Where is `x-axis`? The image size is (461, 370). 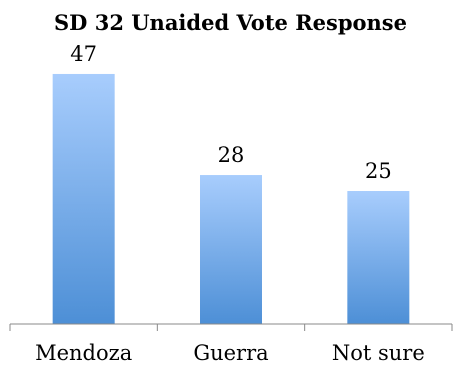
x-axis is located at coordinates (231, 327).